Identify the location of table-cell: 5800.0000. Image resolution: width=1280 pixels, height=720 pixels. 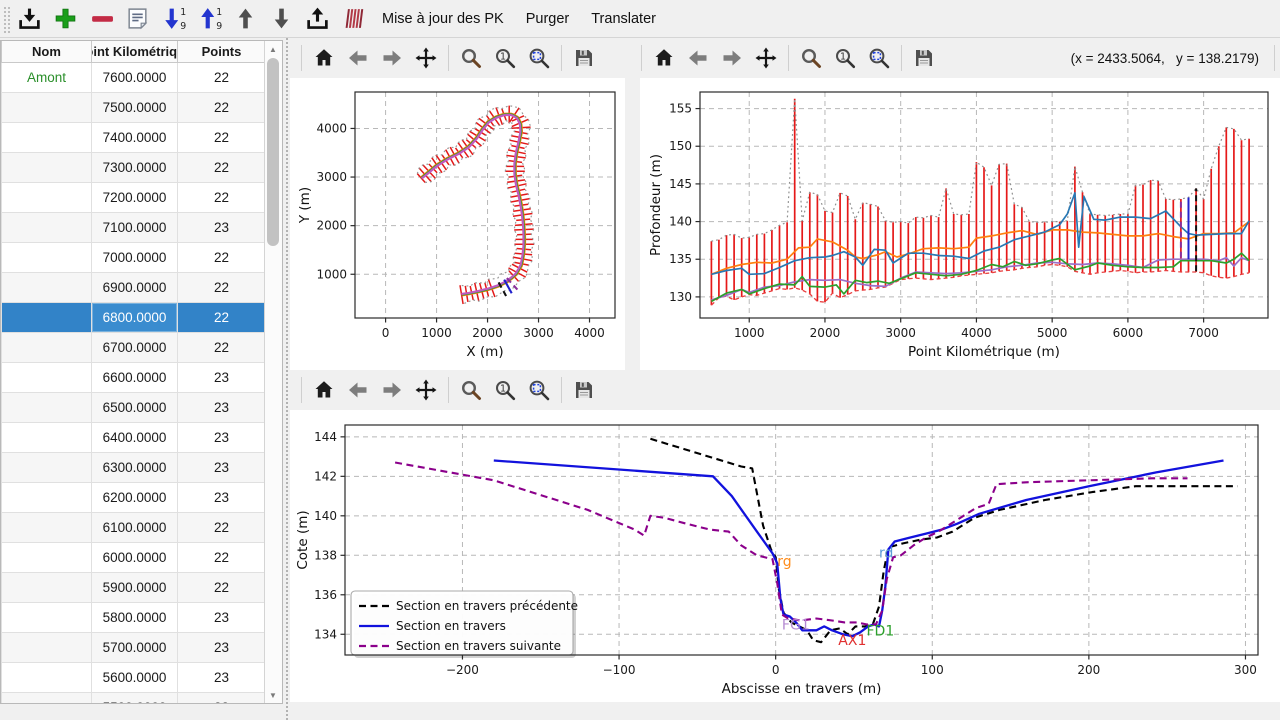
(134, 617).